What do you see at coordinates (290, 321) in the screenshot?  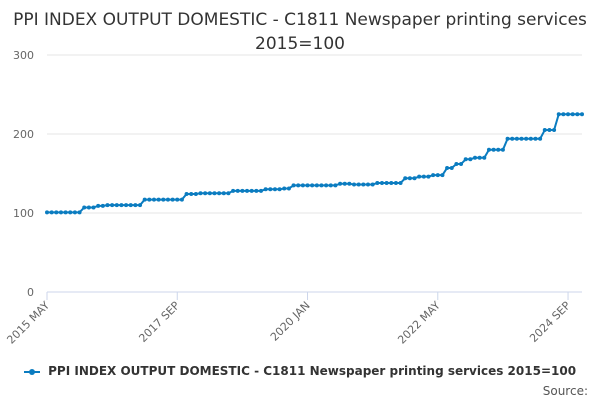 I see `x-tick-label: 2020 JAN` at bounding box center [290, 321].